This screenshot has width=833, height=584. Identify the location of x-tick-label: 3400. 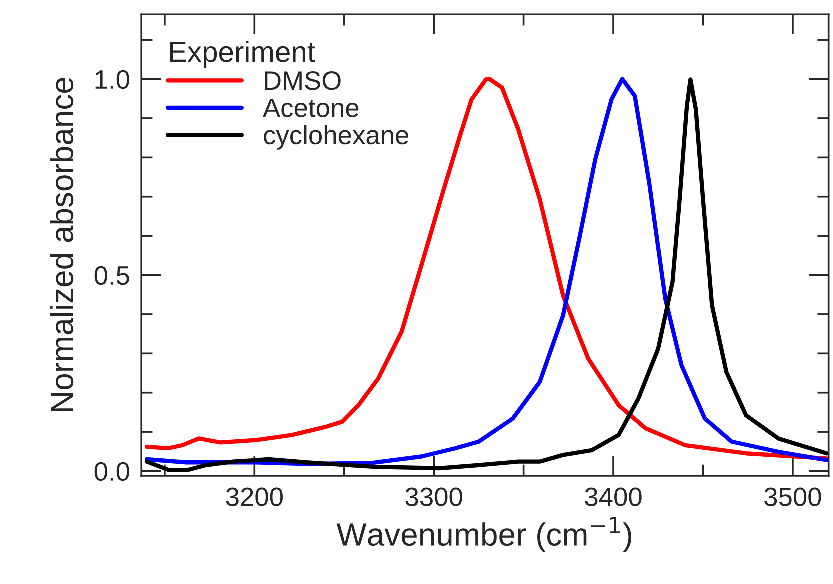
(613, 497).